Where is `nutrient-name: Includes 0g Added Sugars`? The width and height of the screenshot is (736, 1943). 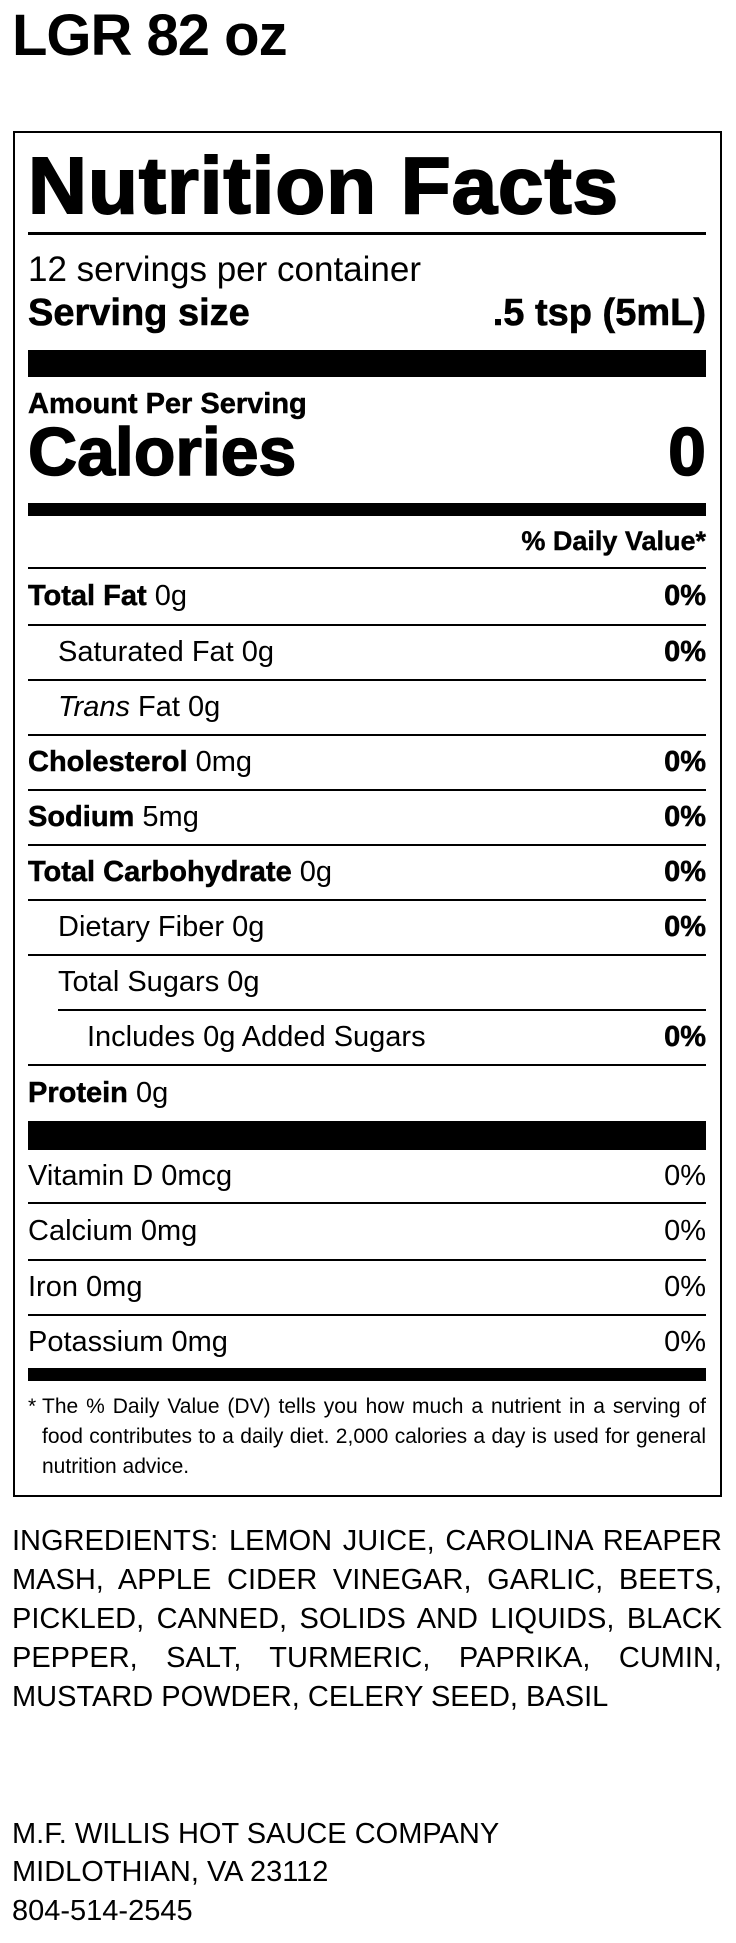
nutrient-name: Includes 0g Added Sugars is located at coordinates (256, 1037).